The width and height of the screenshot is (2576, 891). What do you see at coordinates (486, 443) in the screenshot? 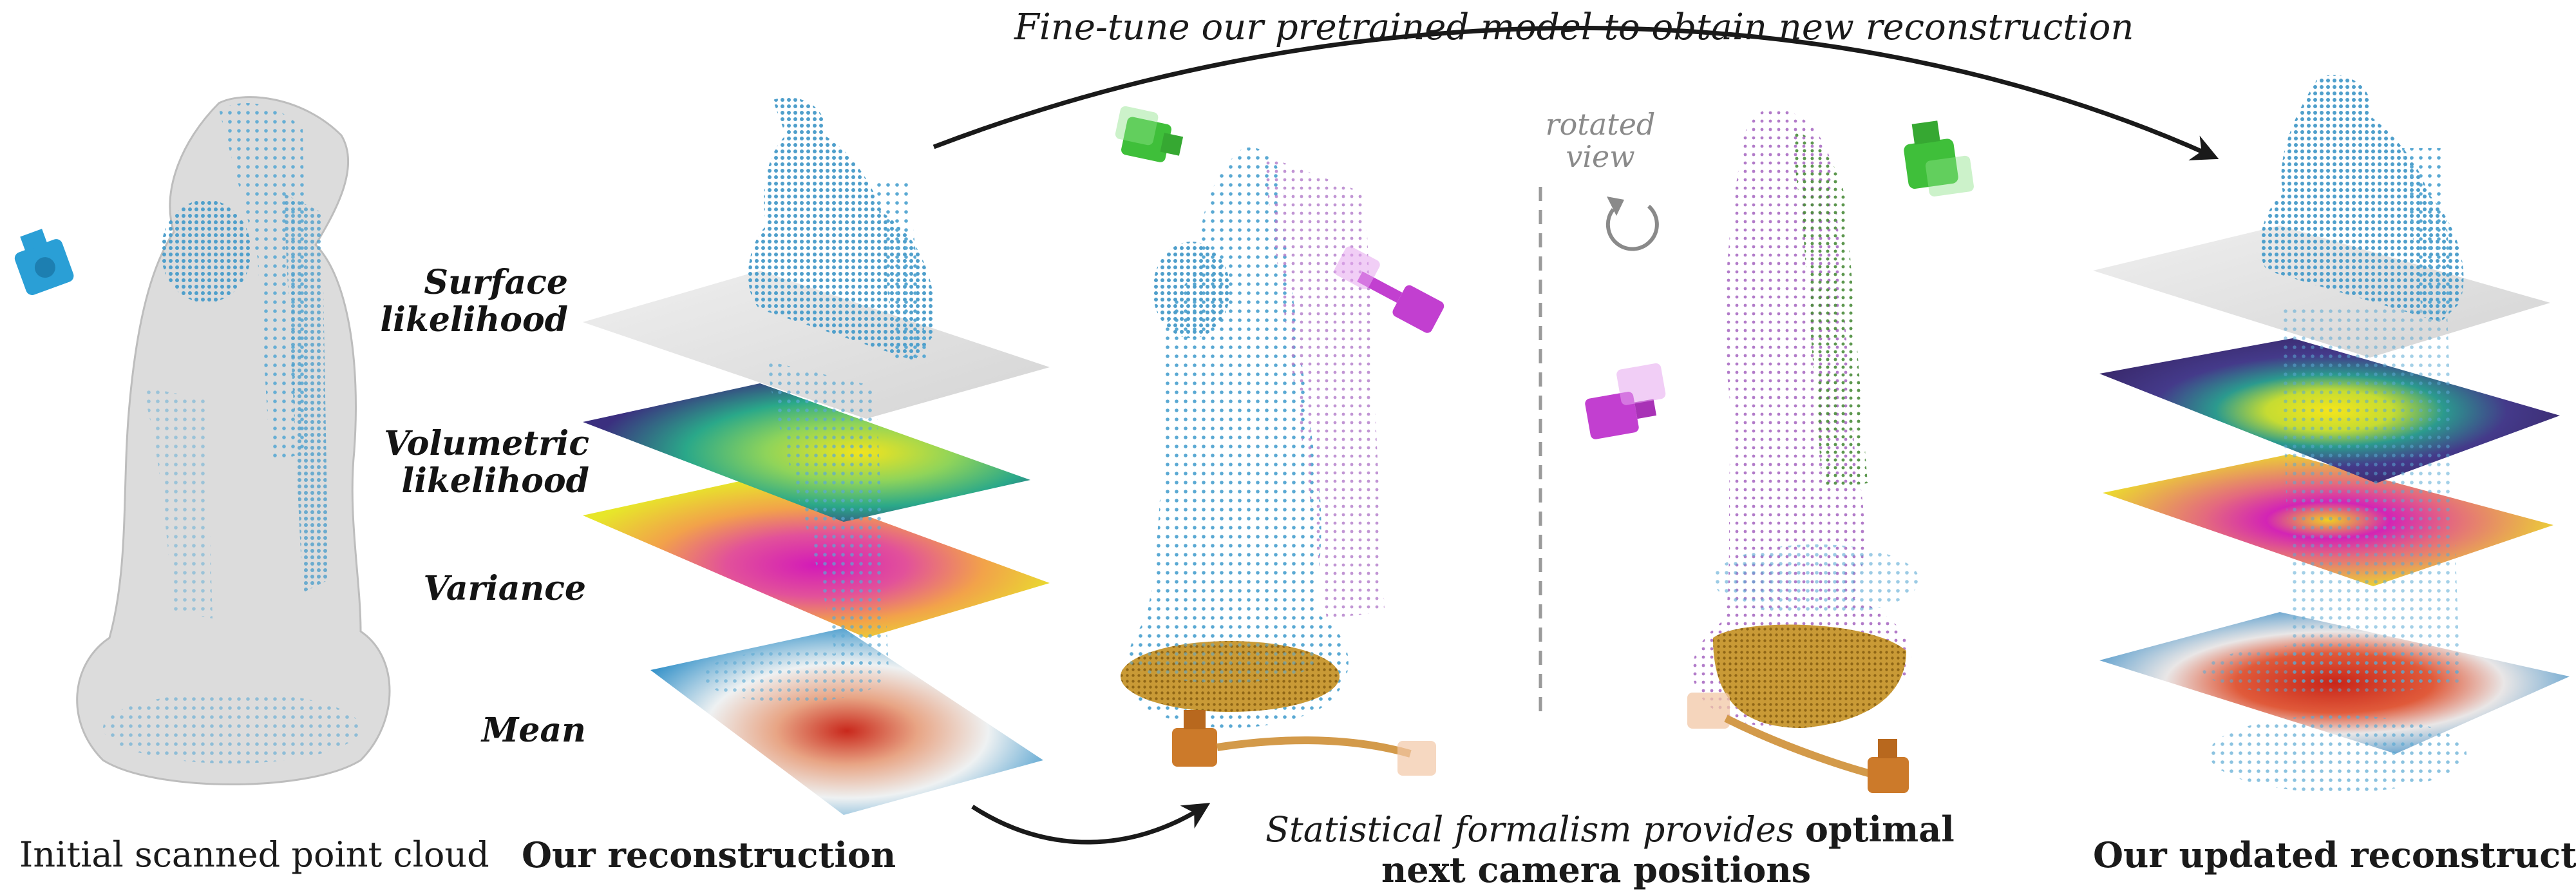
I see `layer-label-volumetric-line1: Volumetric` at bounding box center [486, 443].